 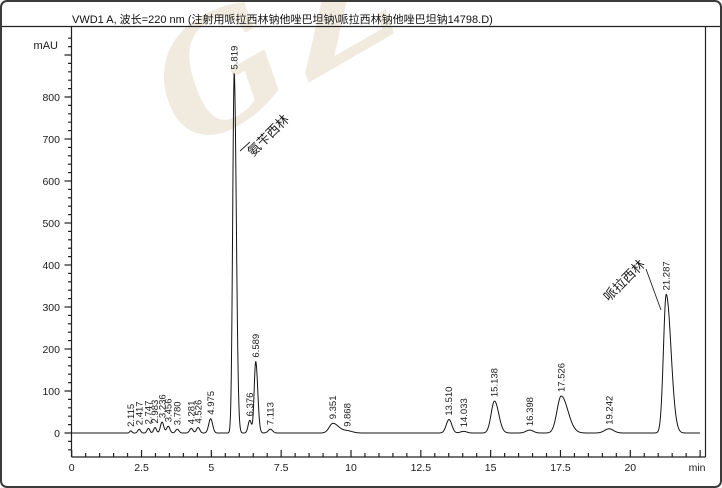 I want to click on y-tick-label: 700, so click(x=51, y=140).